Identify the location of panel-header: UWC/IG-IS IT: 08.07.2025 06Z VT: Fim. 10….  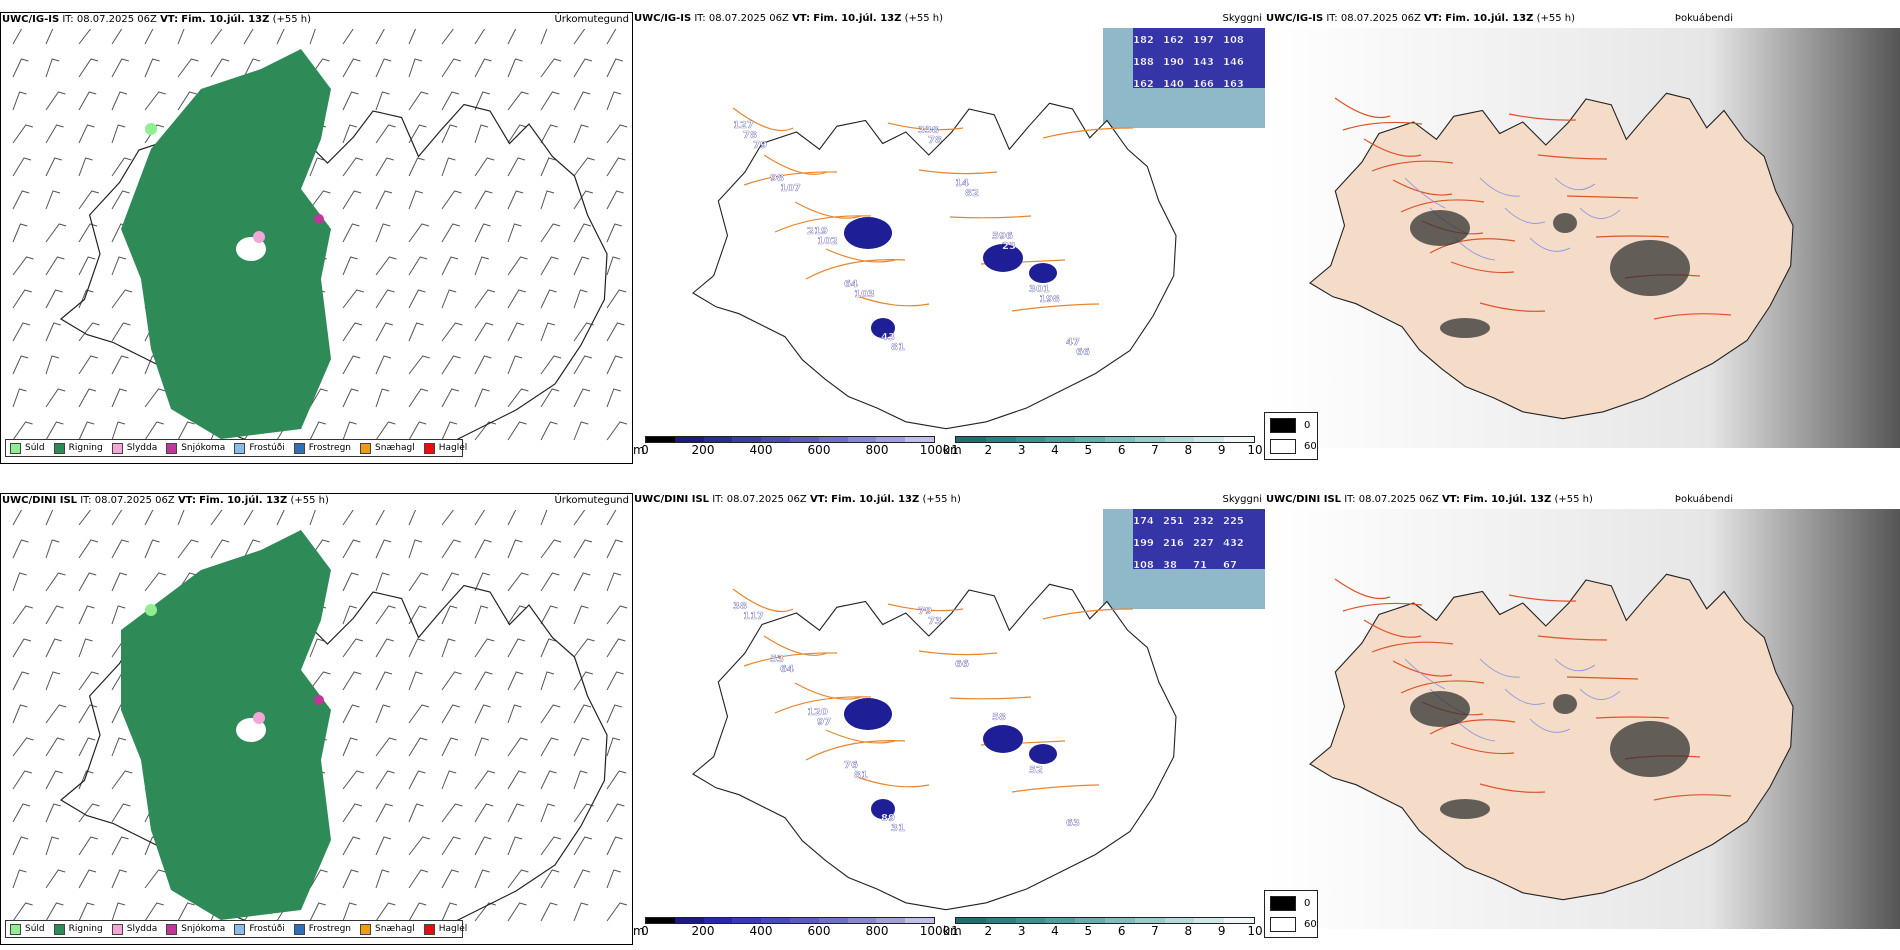
(949, 20).